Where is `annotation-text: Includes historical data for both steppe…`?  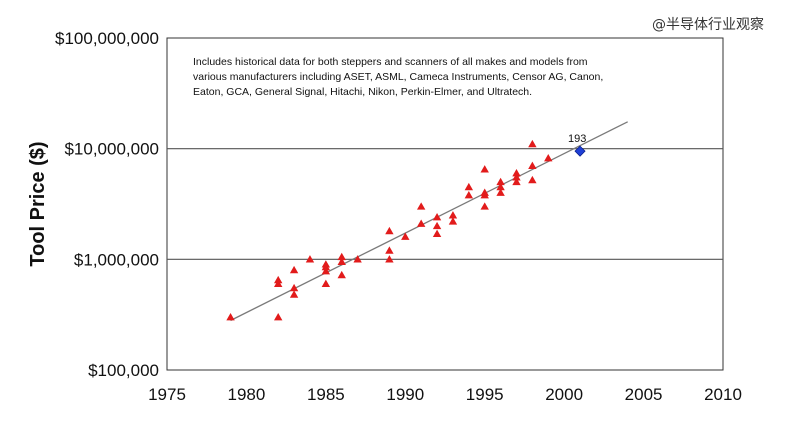
annotation-text: Includes historical data for both steppe… is located at coordinates (398, 77).